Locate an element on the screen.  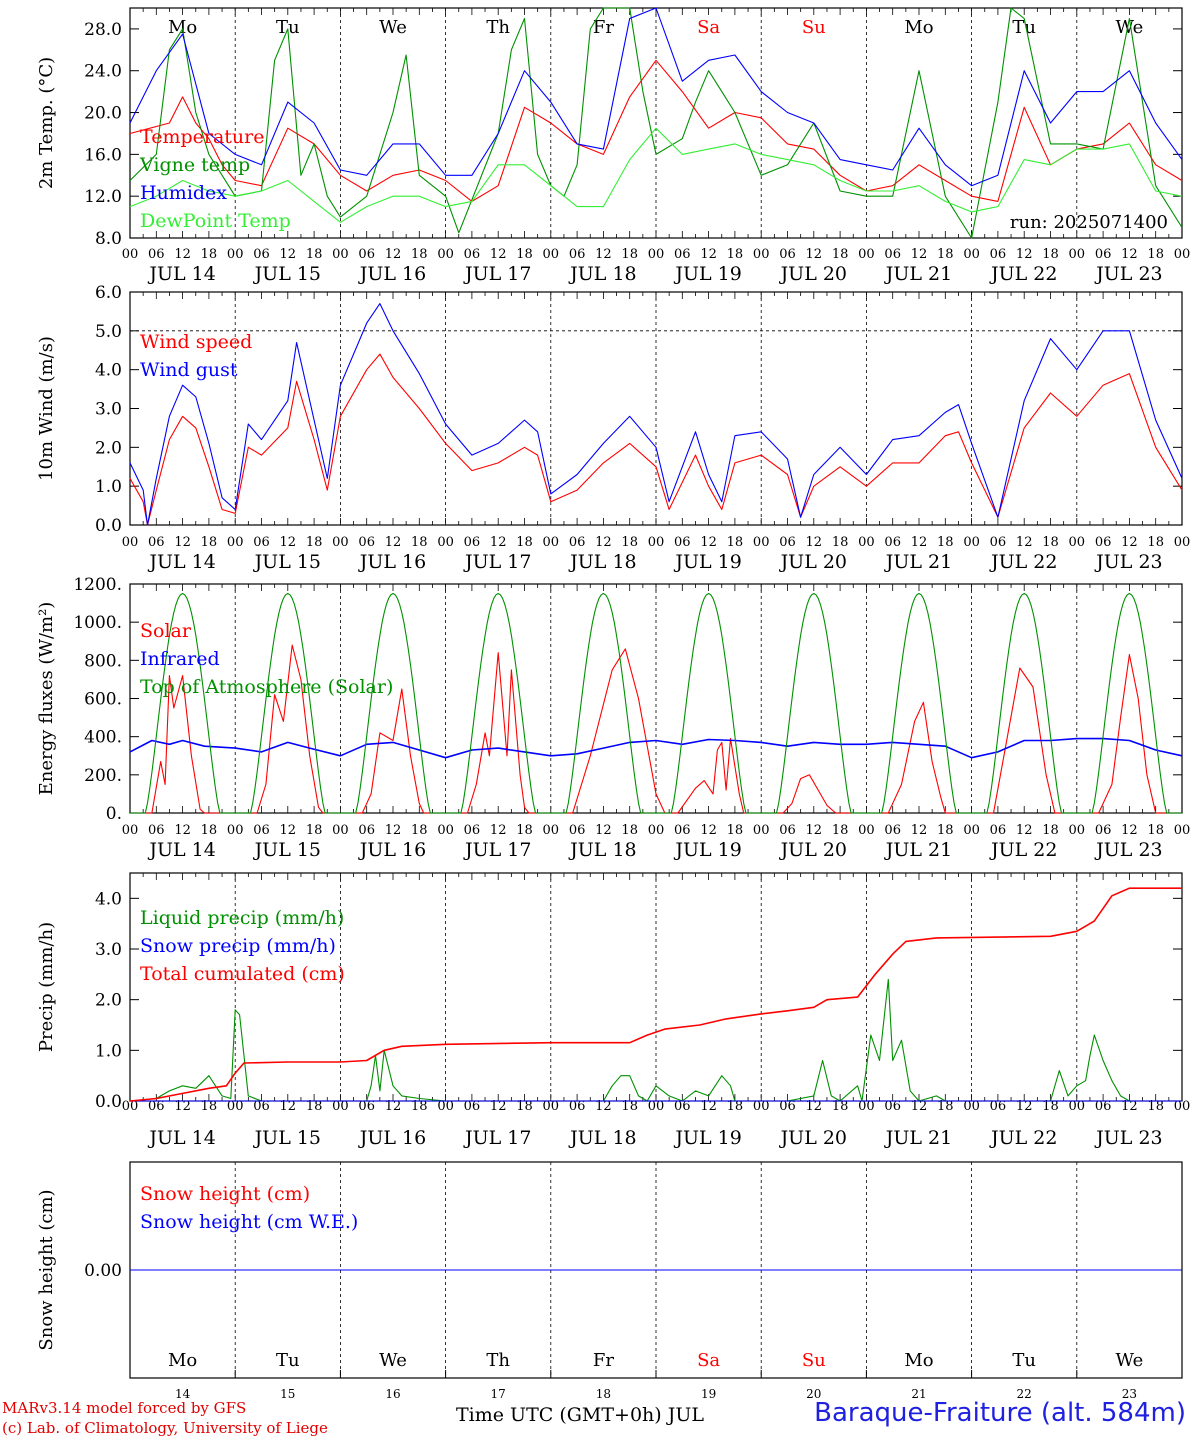
precip-date-label: JUL 23 is located at coordinates (1128, 1138).